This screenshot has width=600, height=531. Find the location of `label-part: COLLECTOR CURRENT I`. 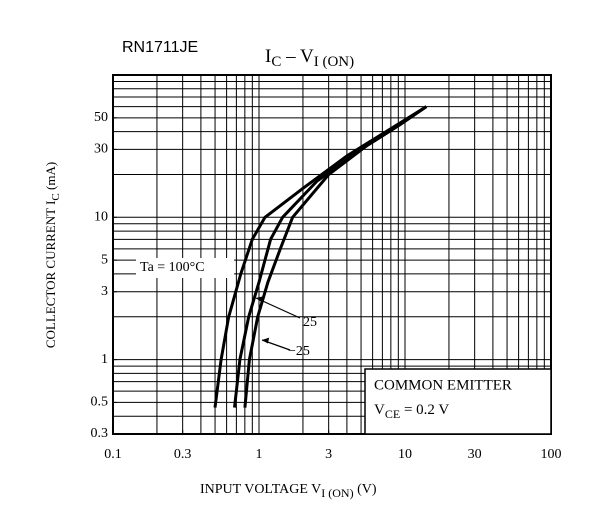

label-part: COLLECTOR CURRENT I is located at coordinates (50, 275).